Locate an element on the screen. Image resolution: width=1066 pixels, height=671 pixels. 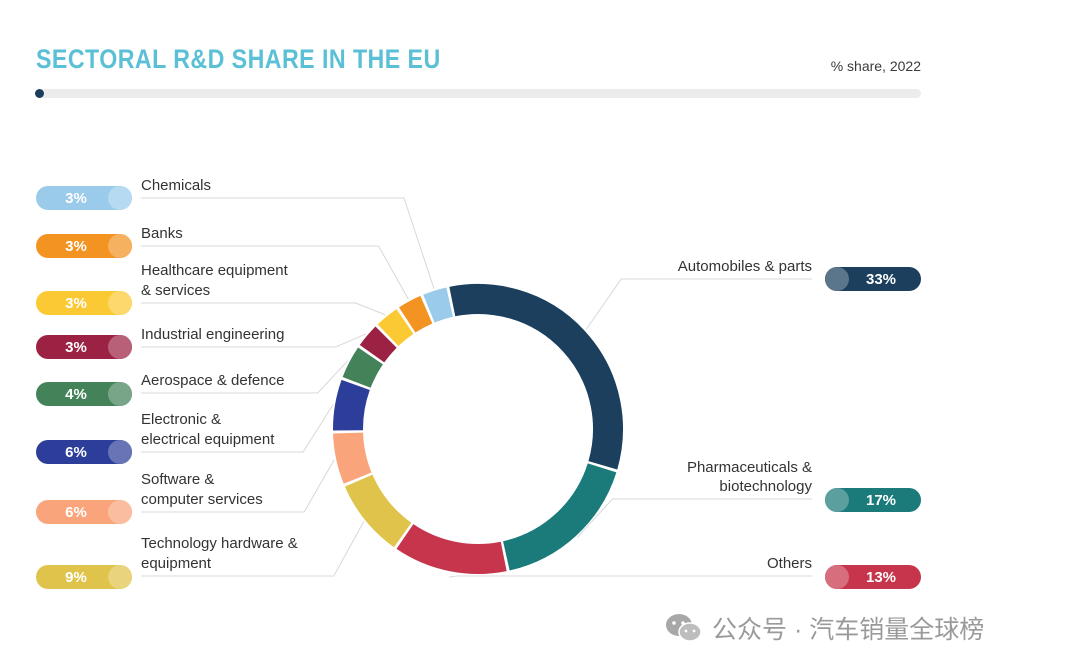
leader-line-banks is located at coordinates (275, 272).